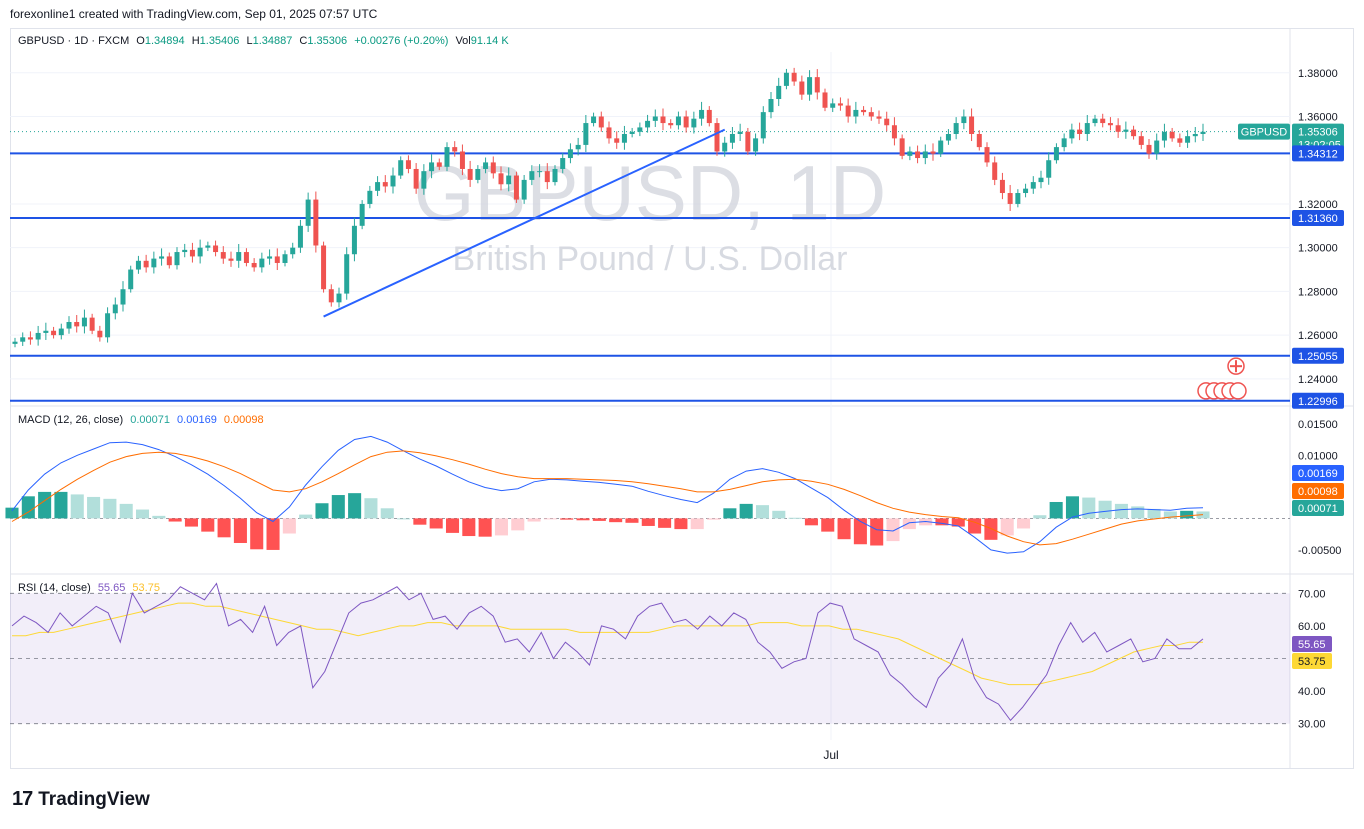 This screenshot has width=1364, height=829. I want to click on level-price-tag: 1.25055, so click(1318, 355).